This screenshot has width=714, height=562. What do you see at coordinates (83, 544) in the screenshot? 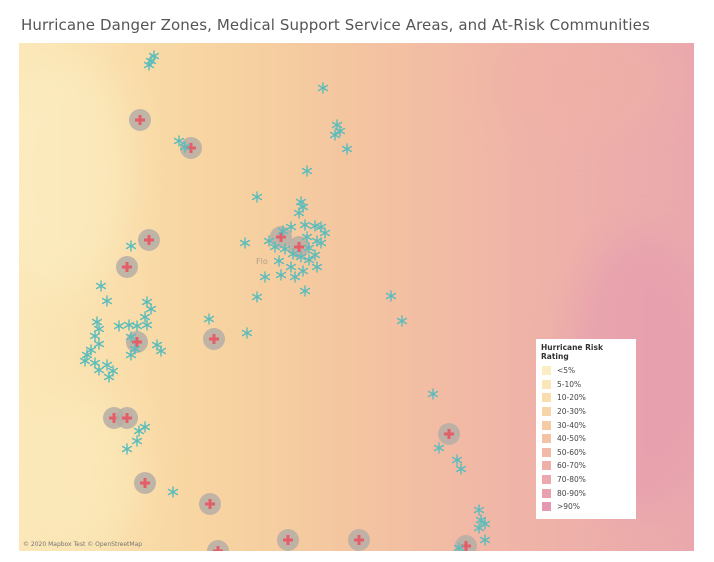
I see `map-attribution: © 2020 Mapbox Test © OpenStreetMap` at bounding box center [83, 544].